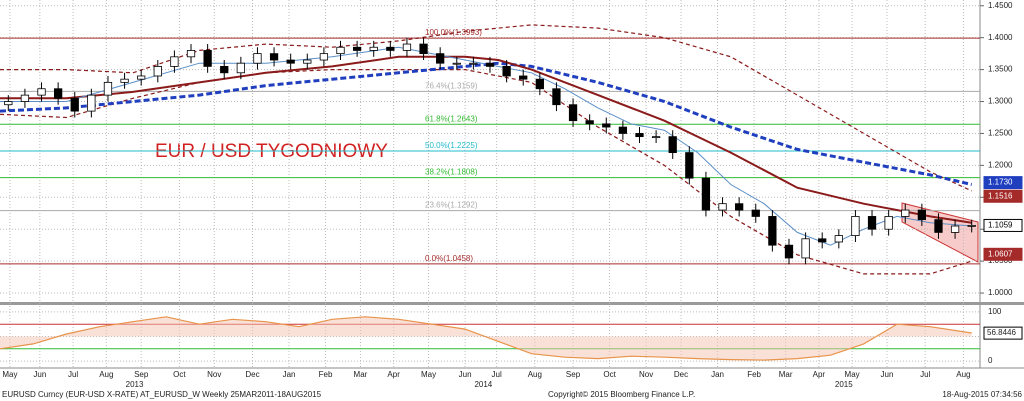 The image size is (1024, 401). I want to click on fib-label: 38.2%(1.1808), so click(451, 172).